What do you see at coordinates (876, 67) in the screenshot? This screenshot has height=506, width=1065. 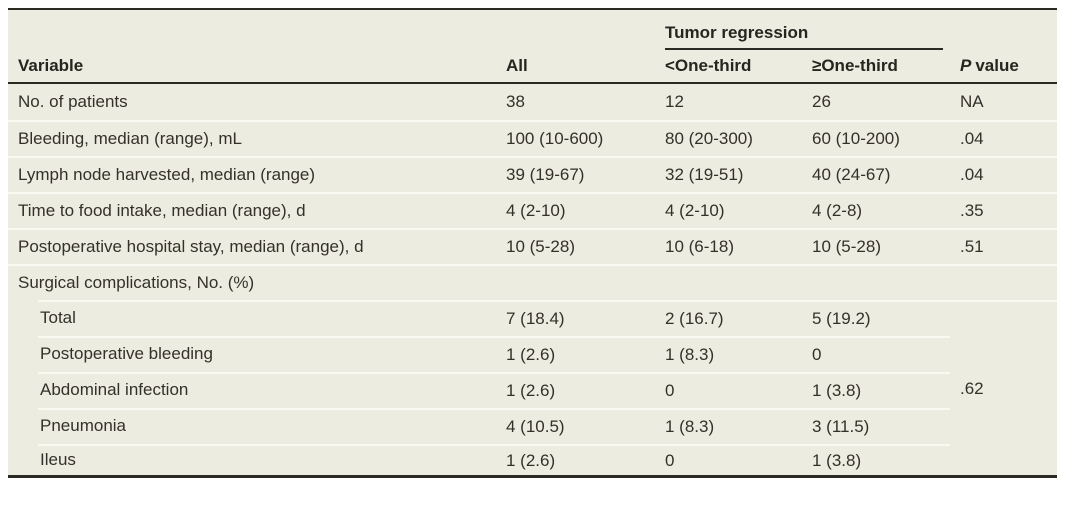 I see `col-header-ge-one-third: ≥One-third` at bounding box center [876, 67].